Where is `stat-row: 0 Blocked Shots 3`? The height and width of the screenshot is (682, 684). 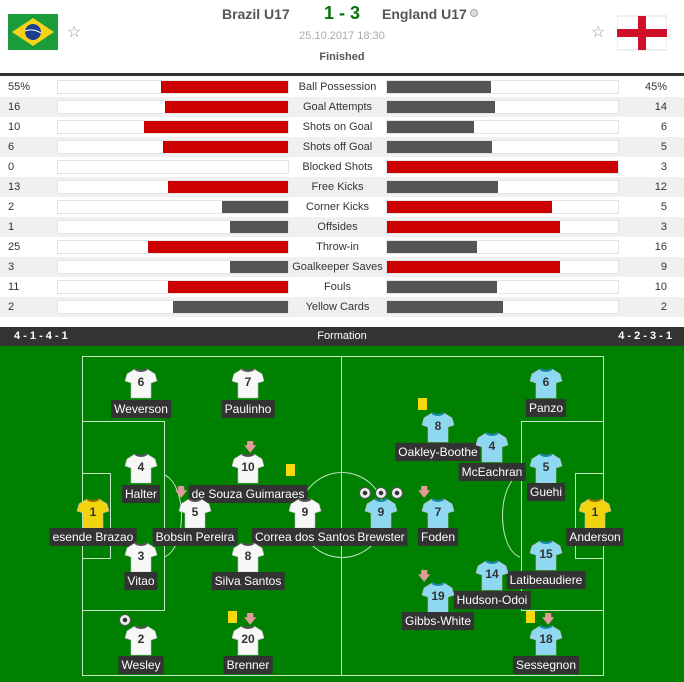 stat-row: 0 Blocked Shots 3 is located at coordinates (342, 167).